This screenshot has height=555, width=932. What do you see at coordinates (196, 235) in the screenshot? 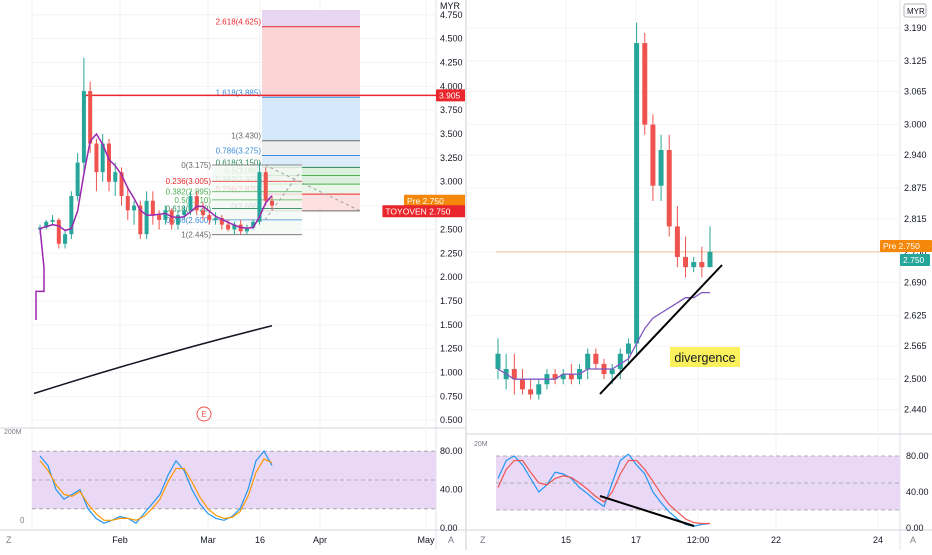
I see `fib-lower-label: 1(2.445)` at bounding box center [196, 235].